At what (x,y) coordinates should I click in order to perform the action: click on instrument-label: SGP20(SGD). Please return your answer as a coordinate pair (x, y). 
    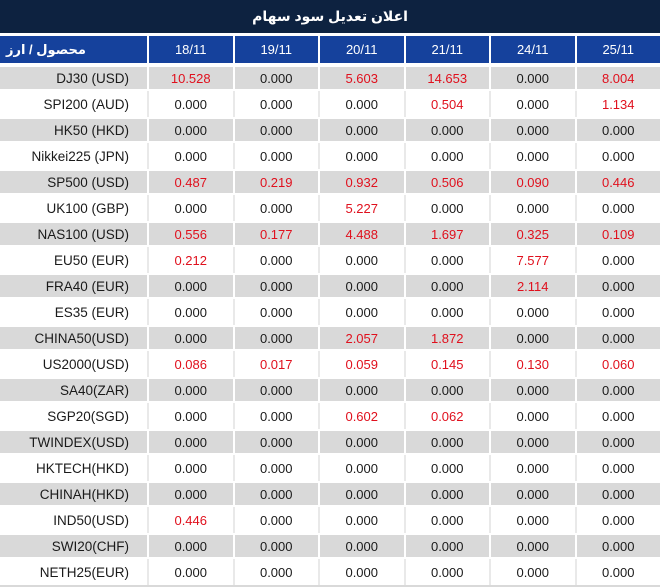
    Looking at the image, I should click on (73, 416).